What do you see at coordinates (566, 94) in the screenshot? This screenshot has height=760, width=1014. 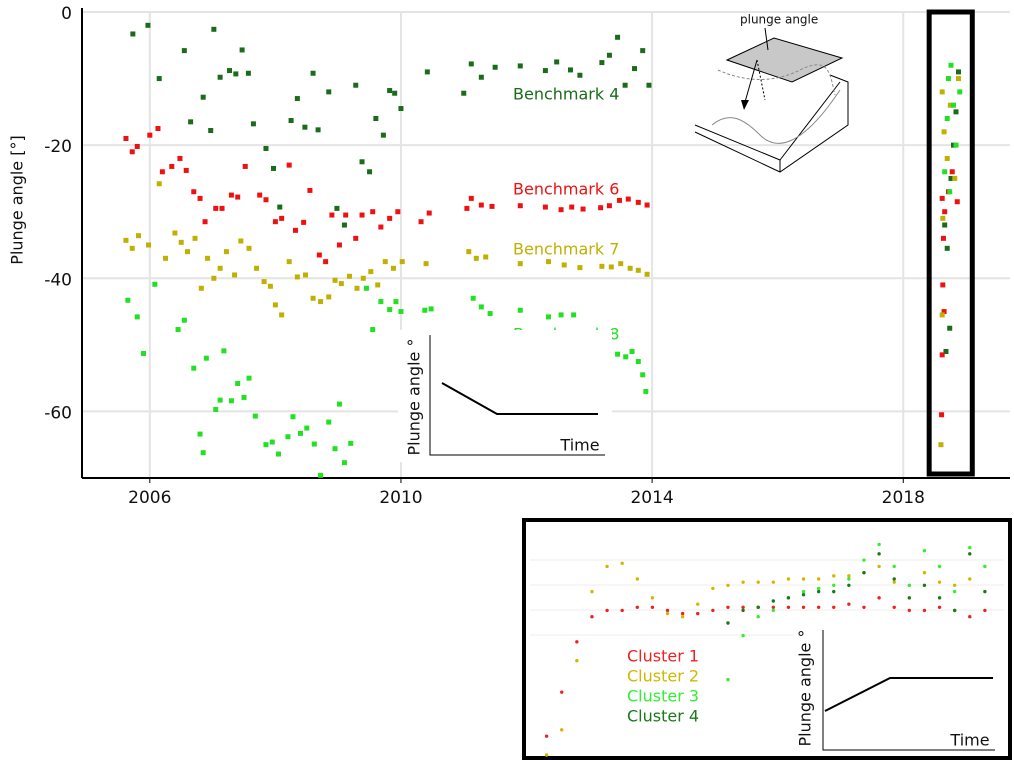 I see `series-label: Benchmark 4` at bounding box center [566, 94].